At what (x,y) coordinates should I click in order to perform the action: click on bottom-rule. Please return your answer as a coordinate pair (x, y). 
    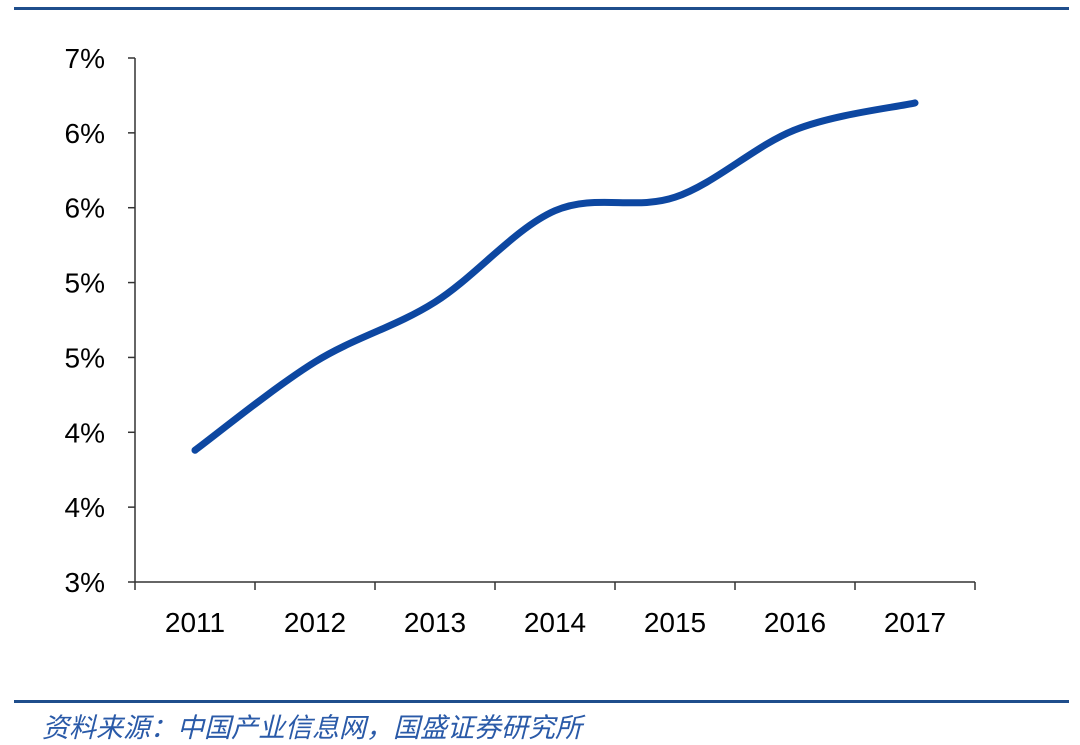
    Looking at the image, I should click on (541, 701).